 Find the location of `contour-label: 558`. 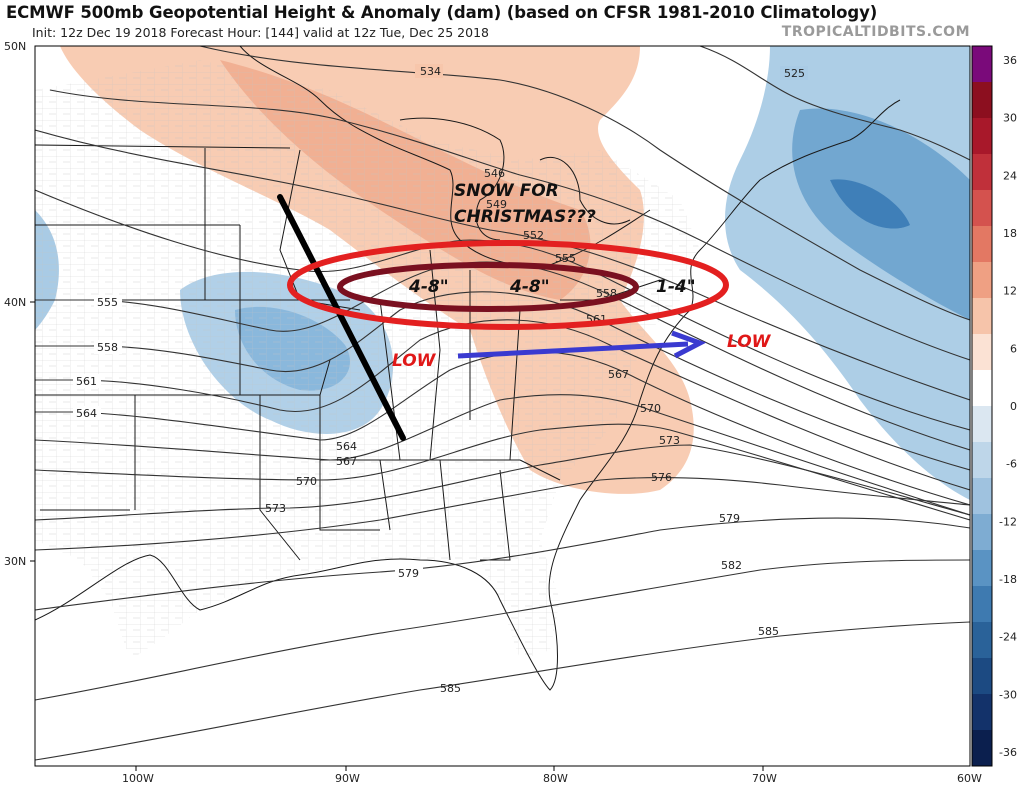

contour-label: 558 is located at coordinates (107, 347).